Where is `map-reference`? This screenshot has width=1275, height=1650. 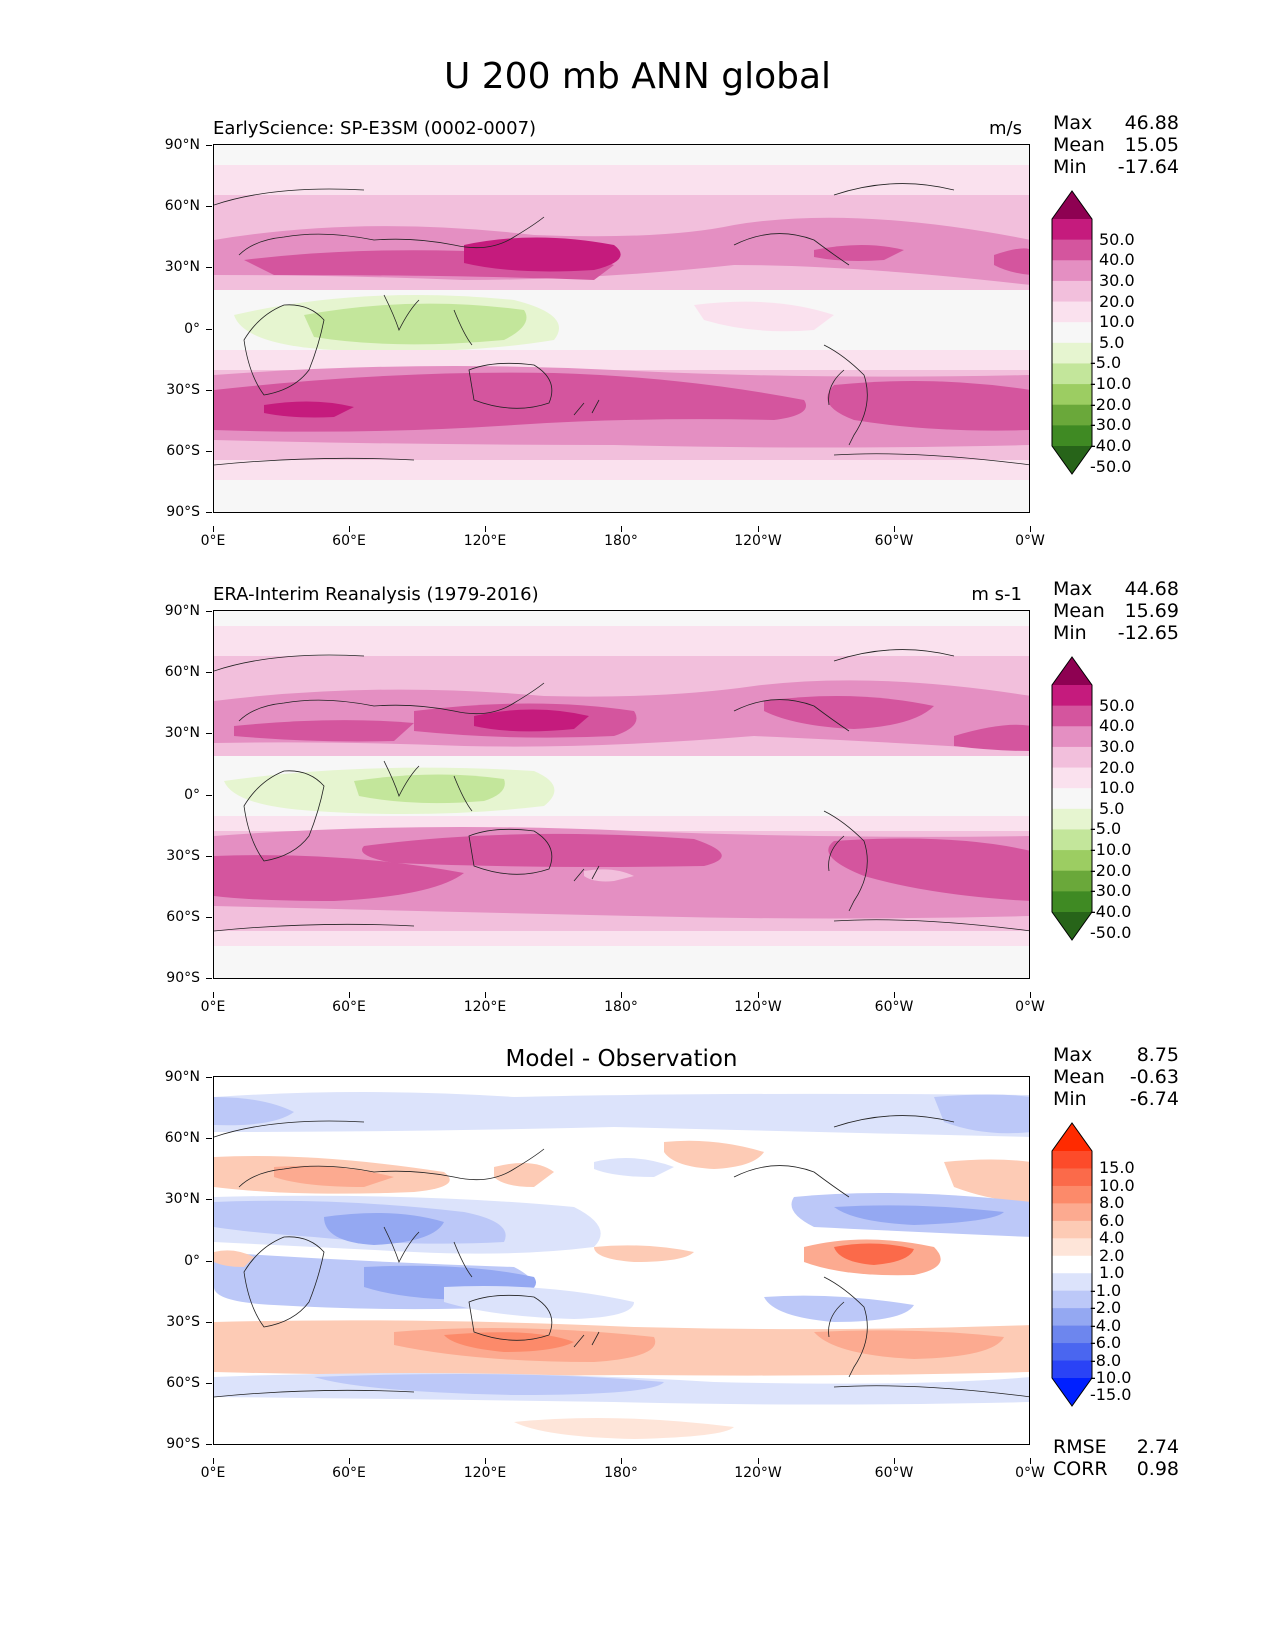 map-reference is located at coordinates (621, 794).